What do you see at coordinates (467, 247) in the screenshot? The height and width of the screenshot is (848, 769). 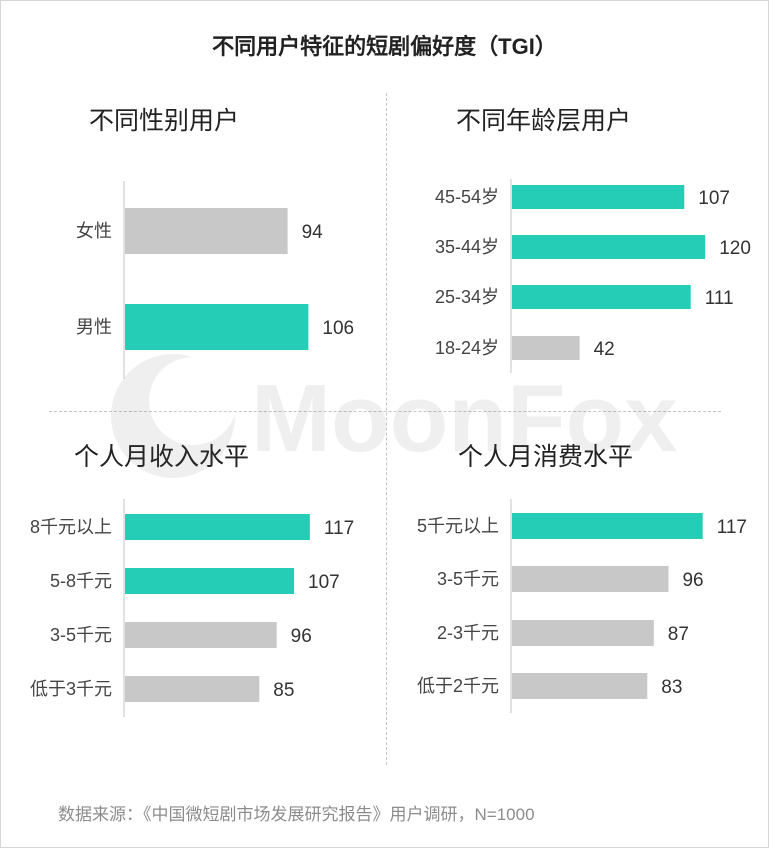 I see `category-label: 35-44岁` at bounding box center [467, 247].